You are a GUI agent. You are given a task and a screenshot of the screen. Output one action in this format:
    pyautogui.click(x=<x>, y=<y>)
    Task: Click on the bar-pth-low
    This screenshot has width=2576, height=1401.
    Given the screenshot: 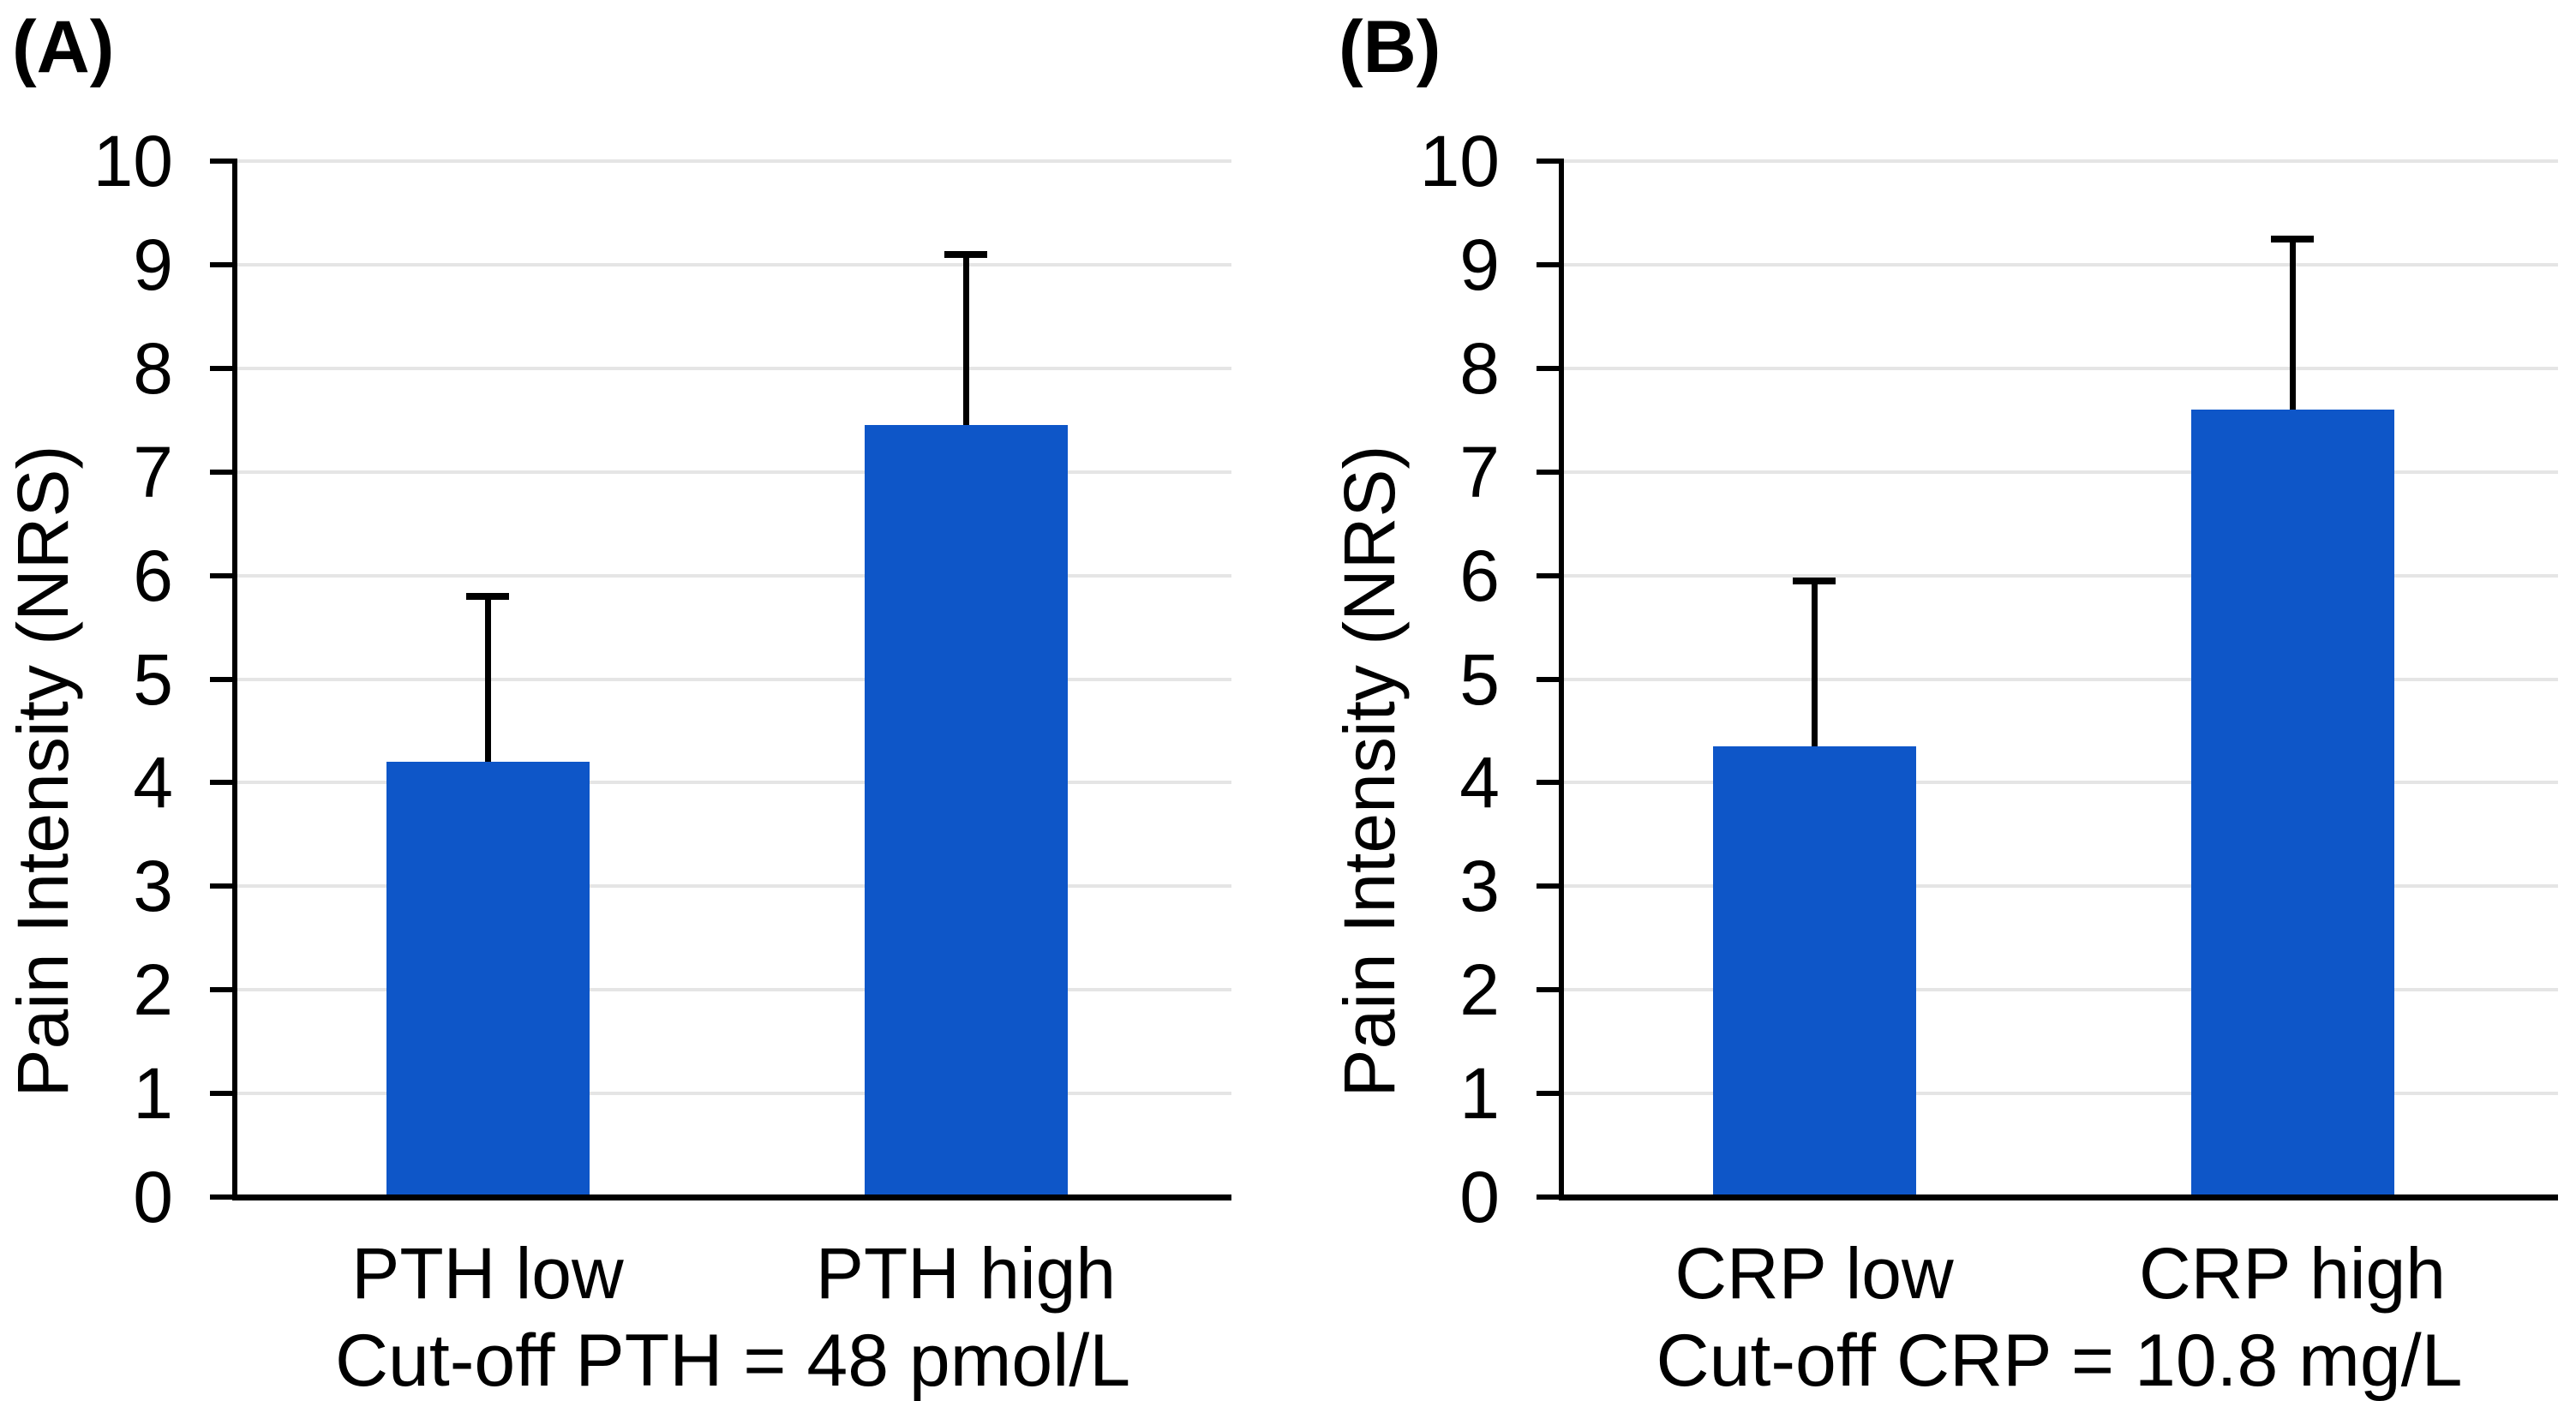 What is the action you would take?
    pyautogui.click(x=488, y=979)
    